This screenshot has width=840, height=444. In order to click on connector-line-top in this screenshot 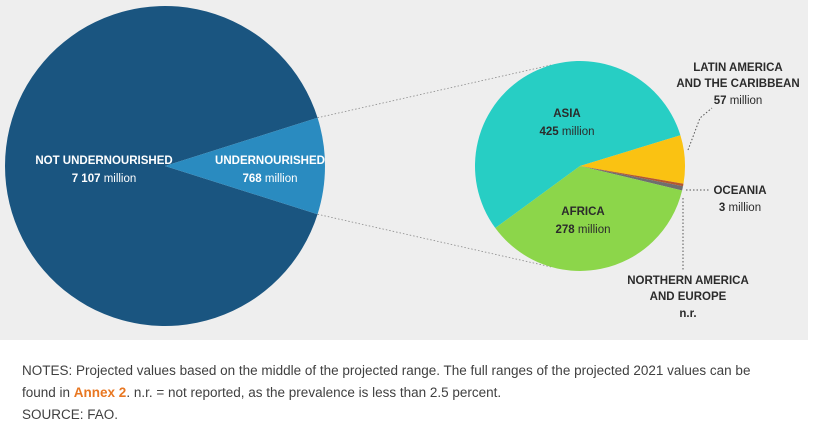, I will do `click(434, 91)`.